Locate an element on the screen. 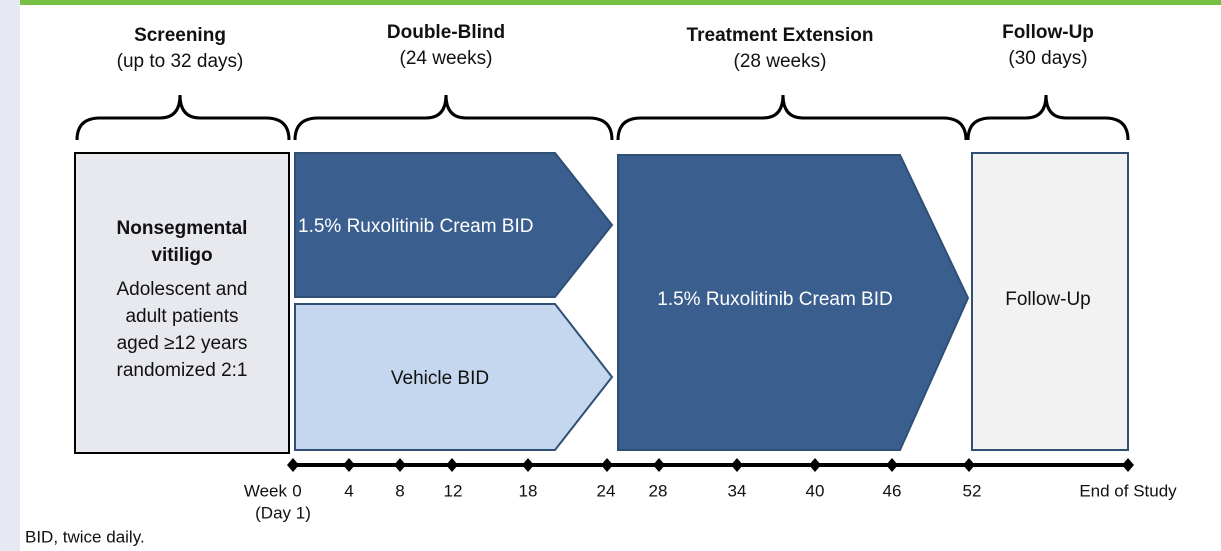 This screenshot has width=1221, height=551. box-title: vitiligo is located at coordinates (181, 255).